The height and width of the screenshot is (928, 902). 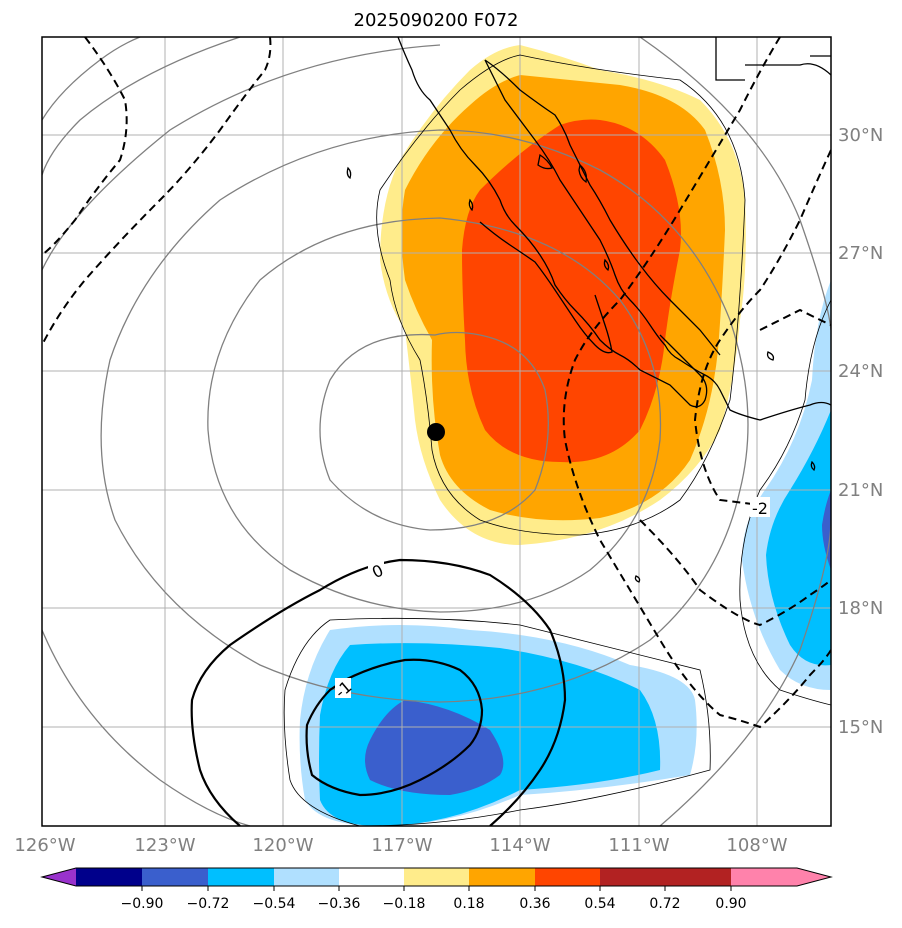 I want to click on contour-label-minus2: -2, so click(x=760, y=508).